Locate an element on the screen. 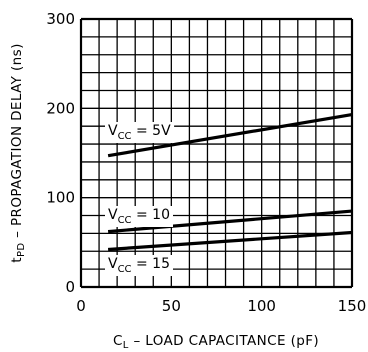  y-tick-label: 0 is located at coordinates (70, 287).